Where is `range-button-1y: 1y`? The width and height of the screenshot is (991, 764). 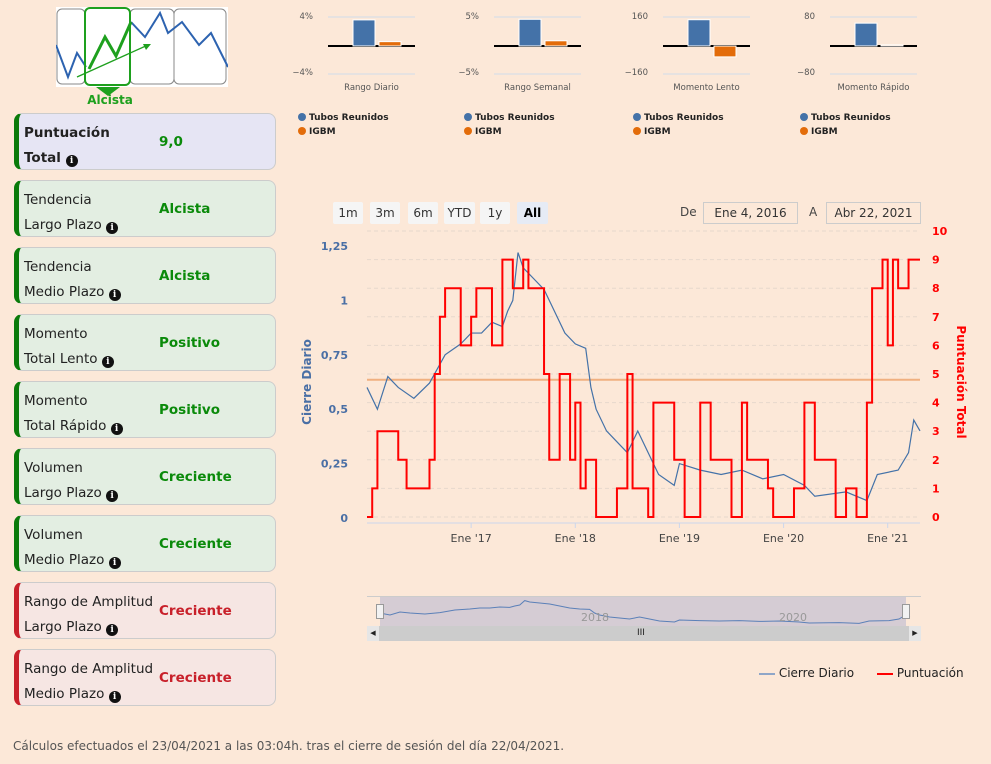
range-button-1y: 1y is located at coordinates (495, 213).